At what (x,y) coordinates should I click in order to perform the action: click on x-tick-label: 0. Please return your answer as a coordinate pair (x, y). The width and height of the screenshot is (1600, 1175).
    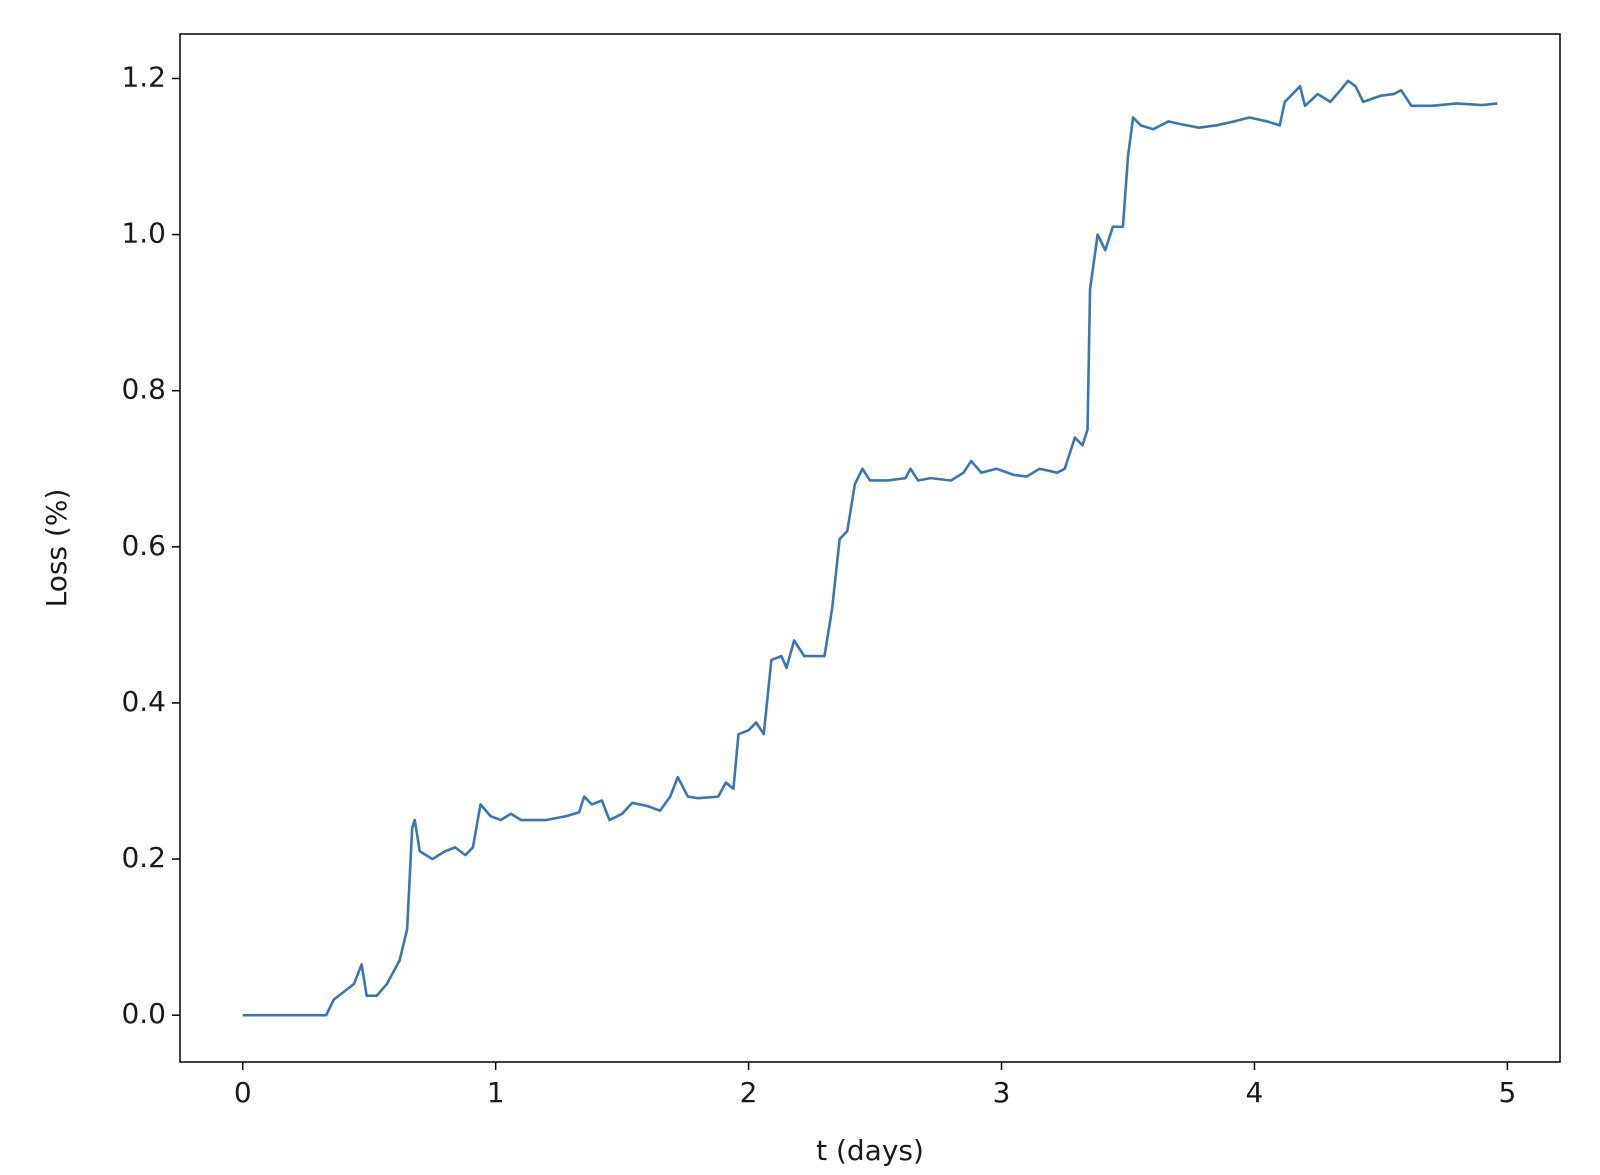
    Looking at the image, I should click on (243, 1092).